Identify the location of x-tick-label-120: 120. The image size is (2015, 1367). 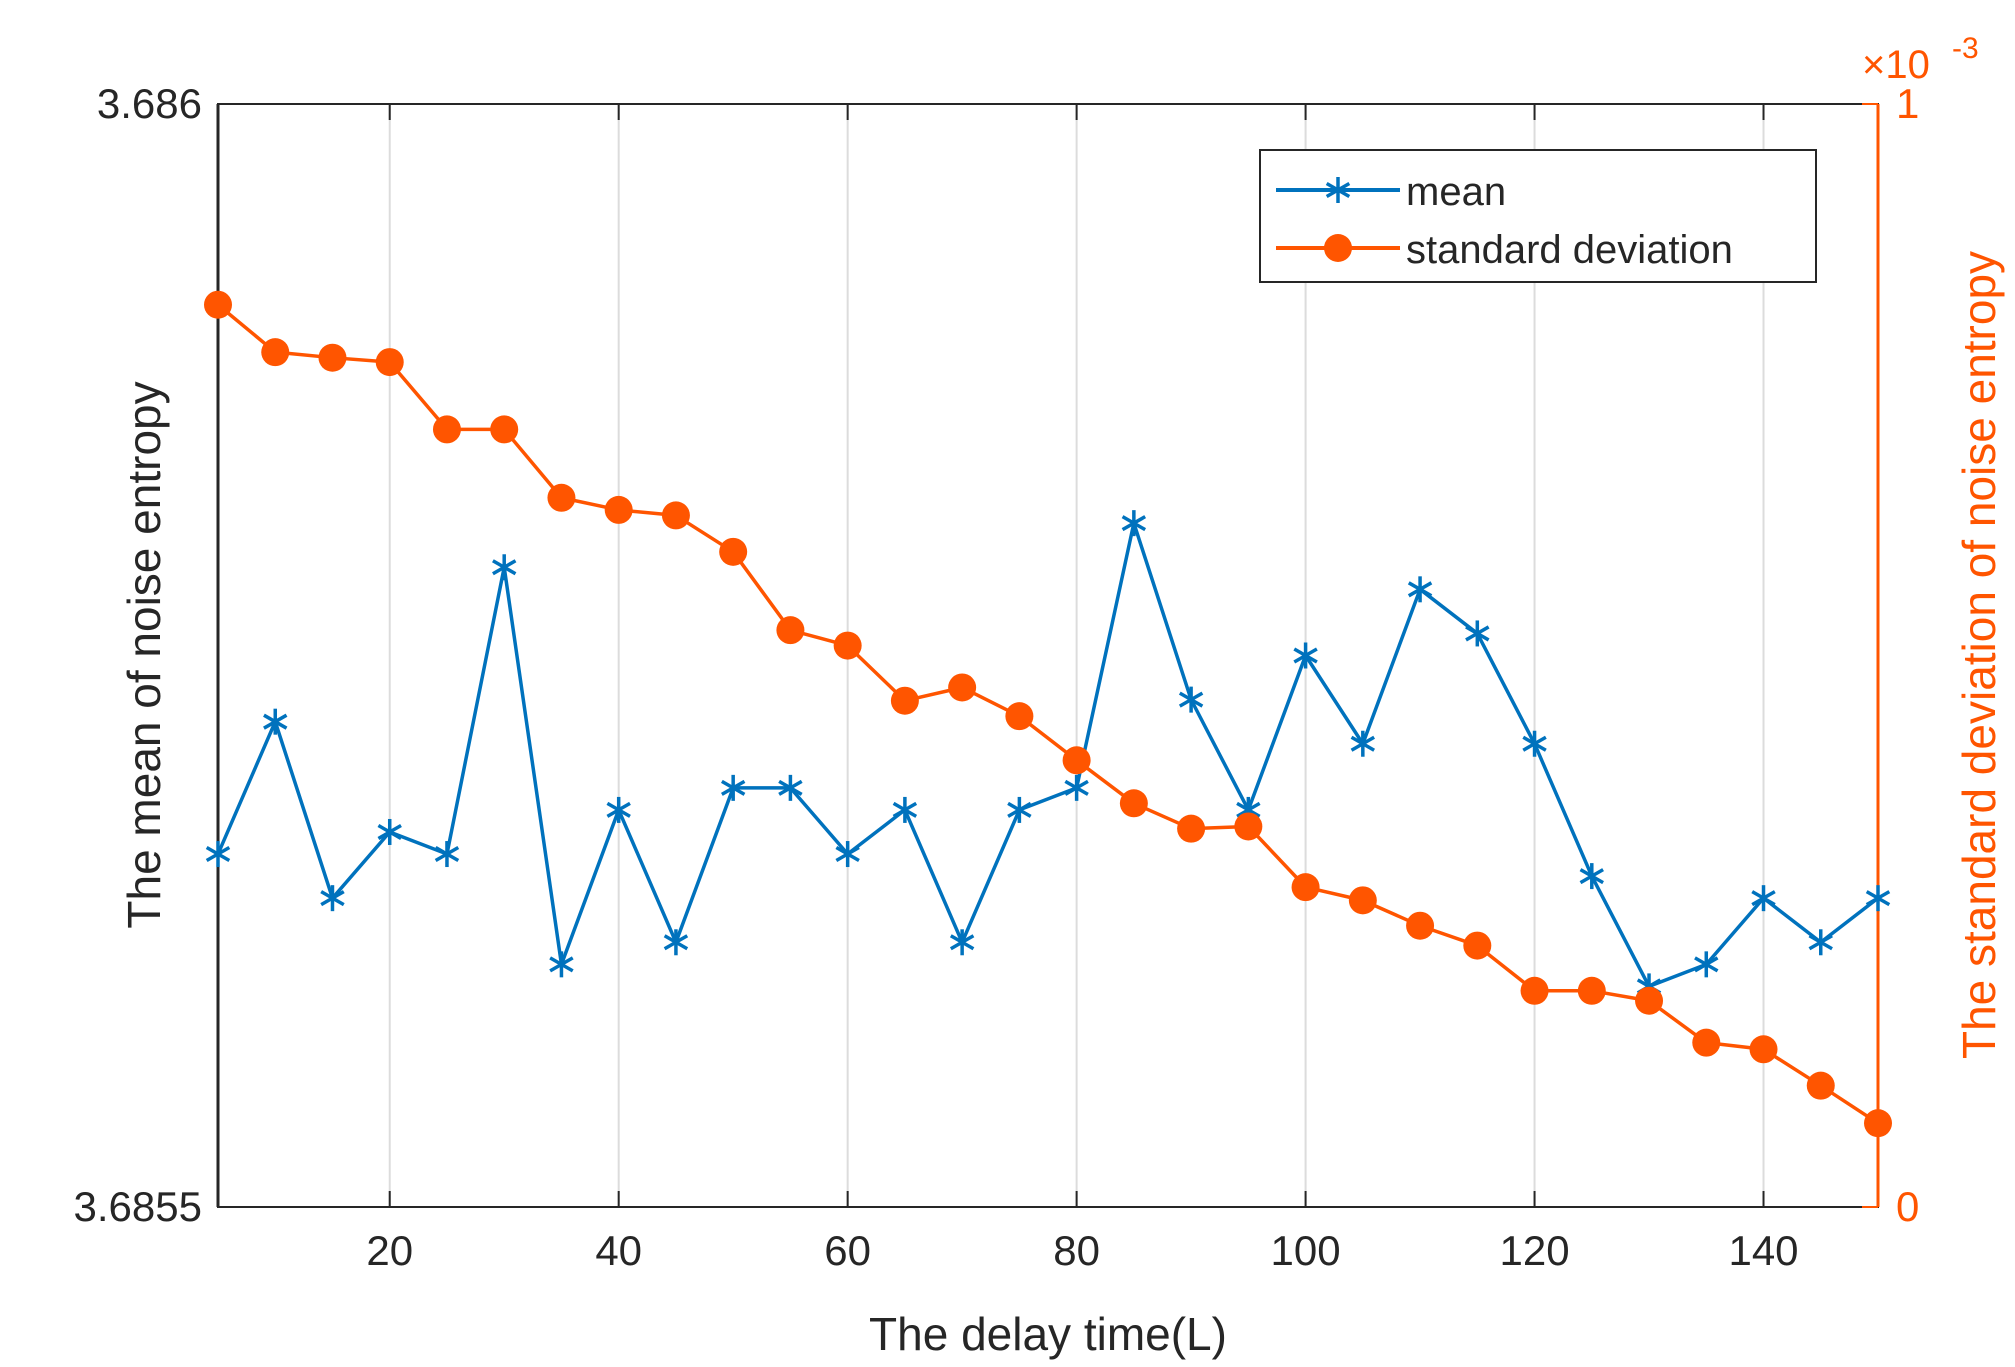
(1535, 1250).